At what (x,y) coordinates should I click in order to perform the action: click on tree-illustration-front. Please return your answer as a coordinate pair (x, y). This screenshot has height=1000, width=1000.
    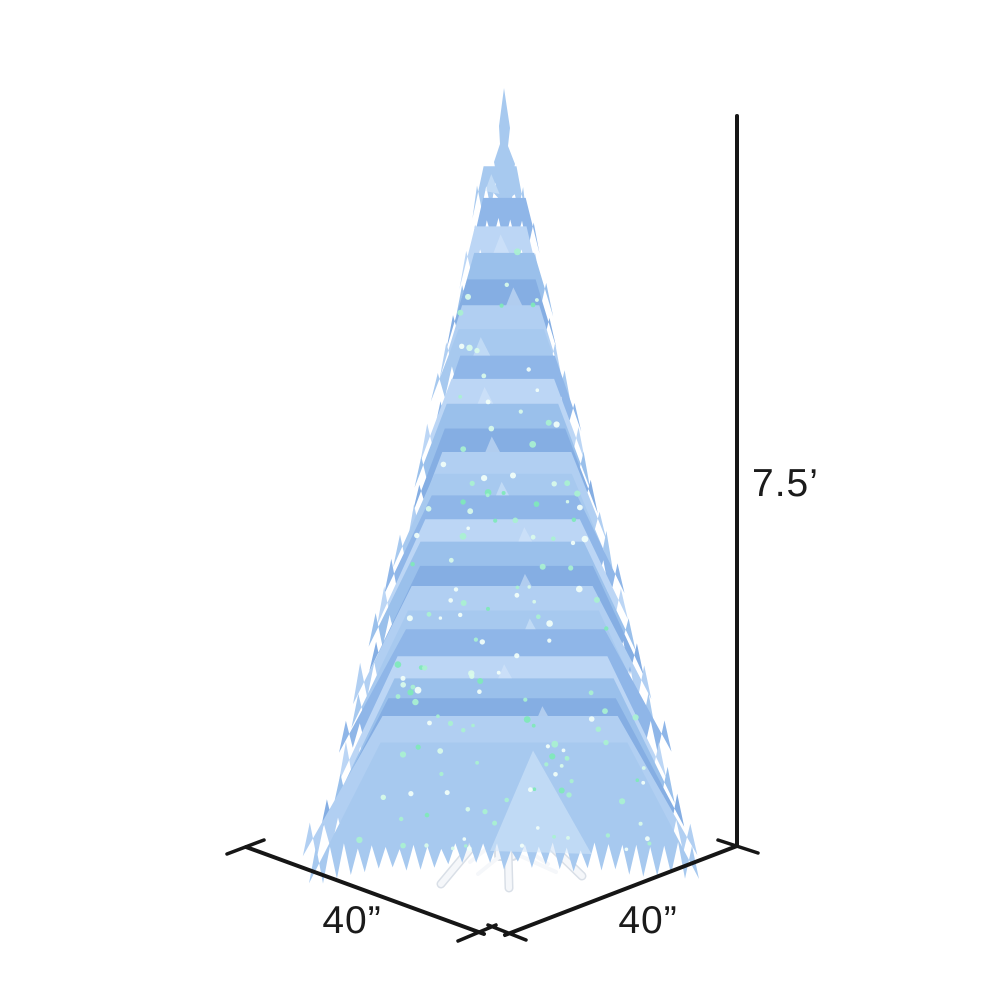
    Looking at the image, I should click on (500, 800).